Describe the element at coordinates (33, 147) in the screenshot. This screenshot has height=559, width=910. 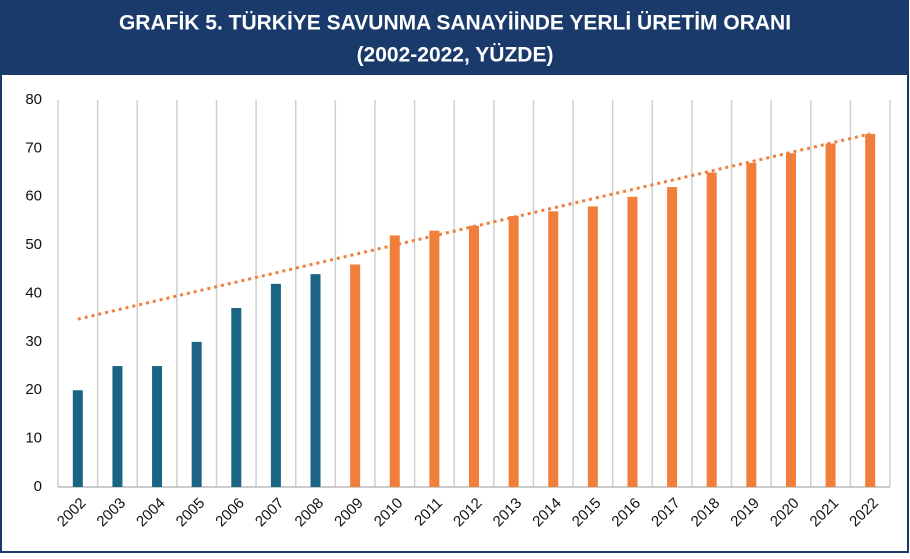
I see `y-tick-label: 70` at that location.